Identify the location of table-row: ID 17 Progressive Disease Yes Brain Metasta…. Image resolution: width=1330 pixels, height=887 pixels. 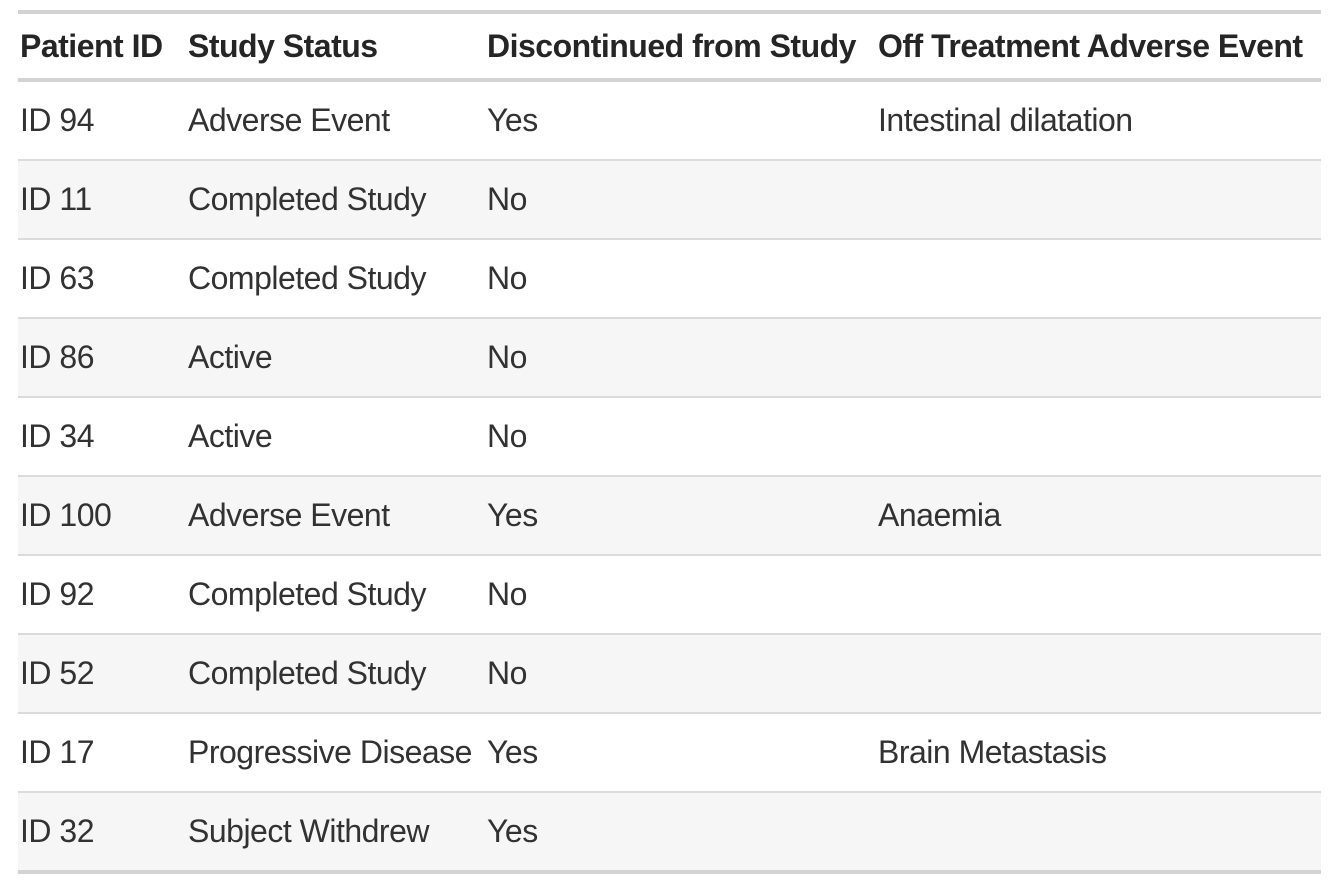
(669, 753).